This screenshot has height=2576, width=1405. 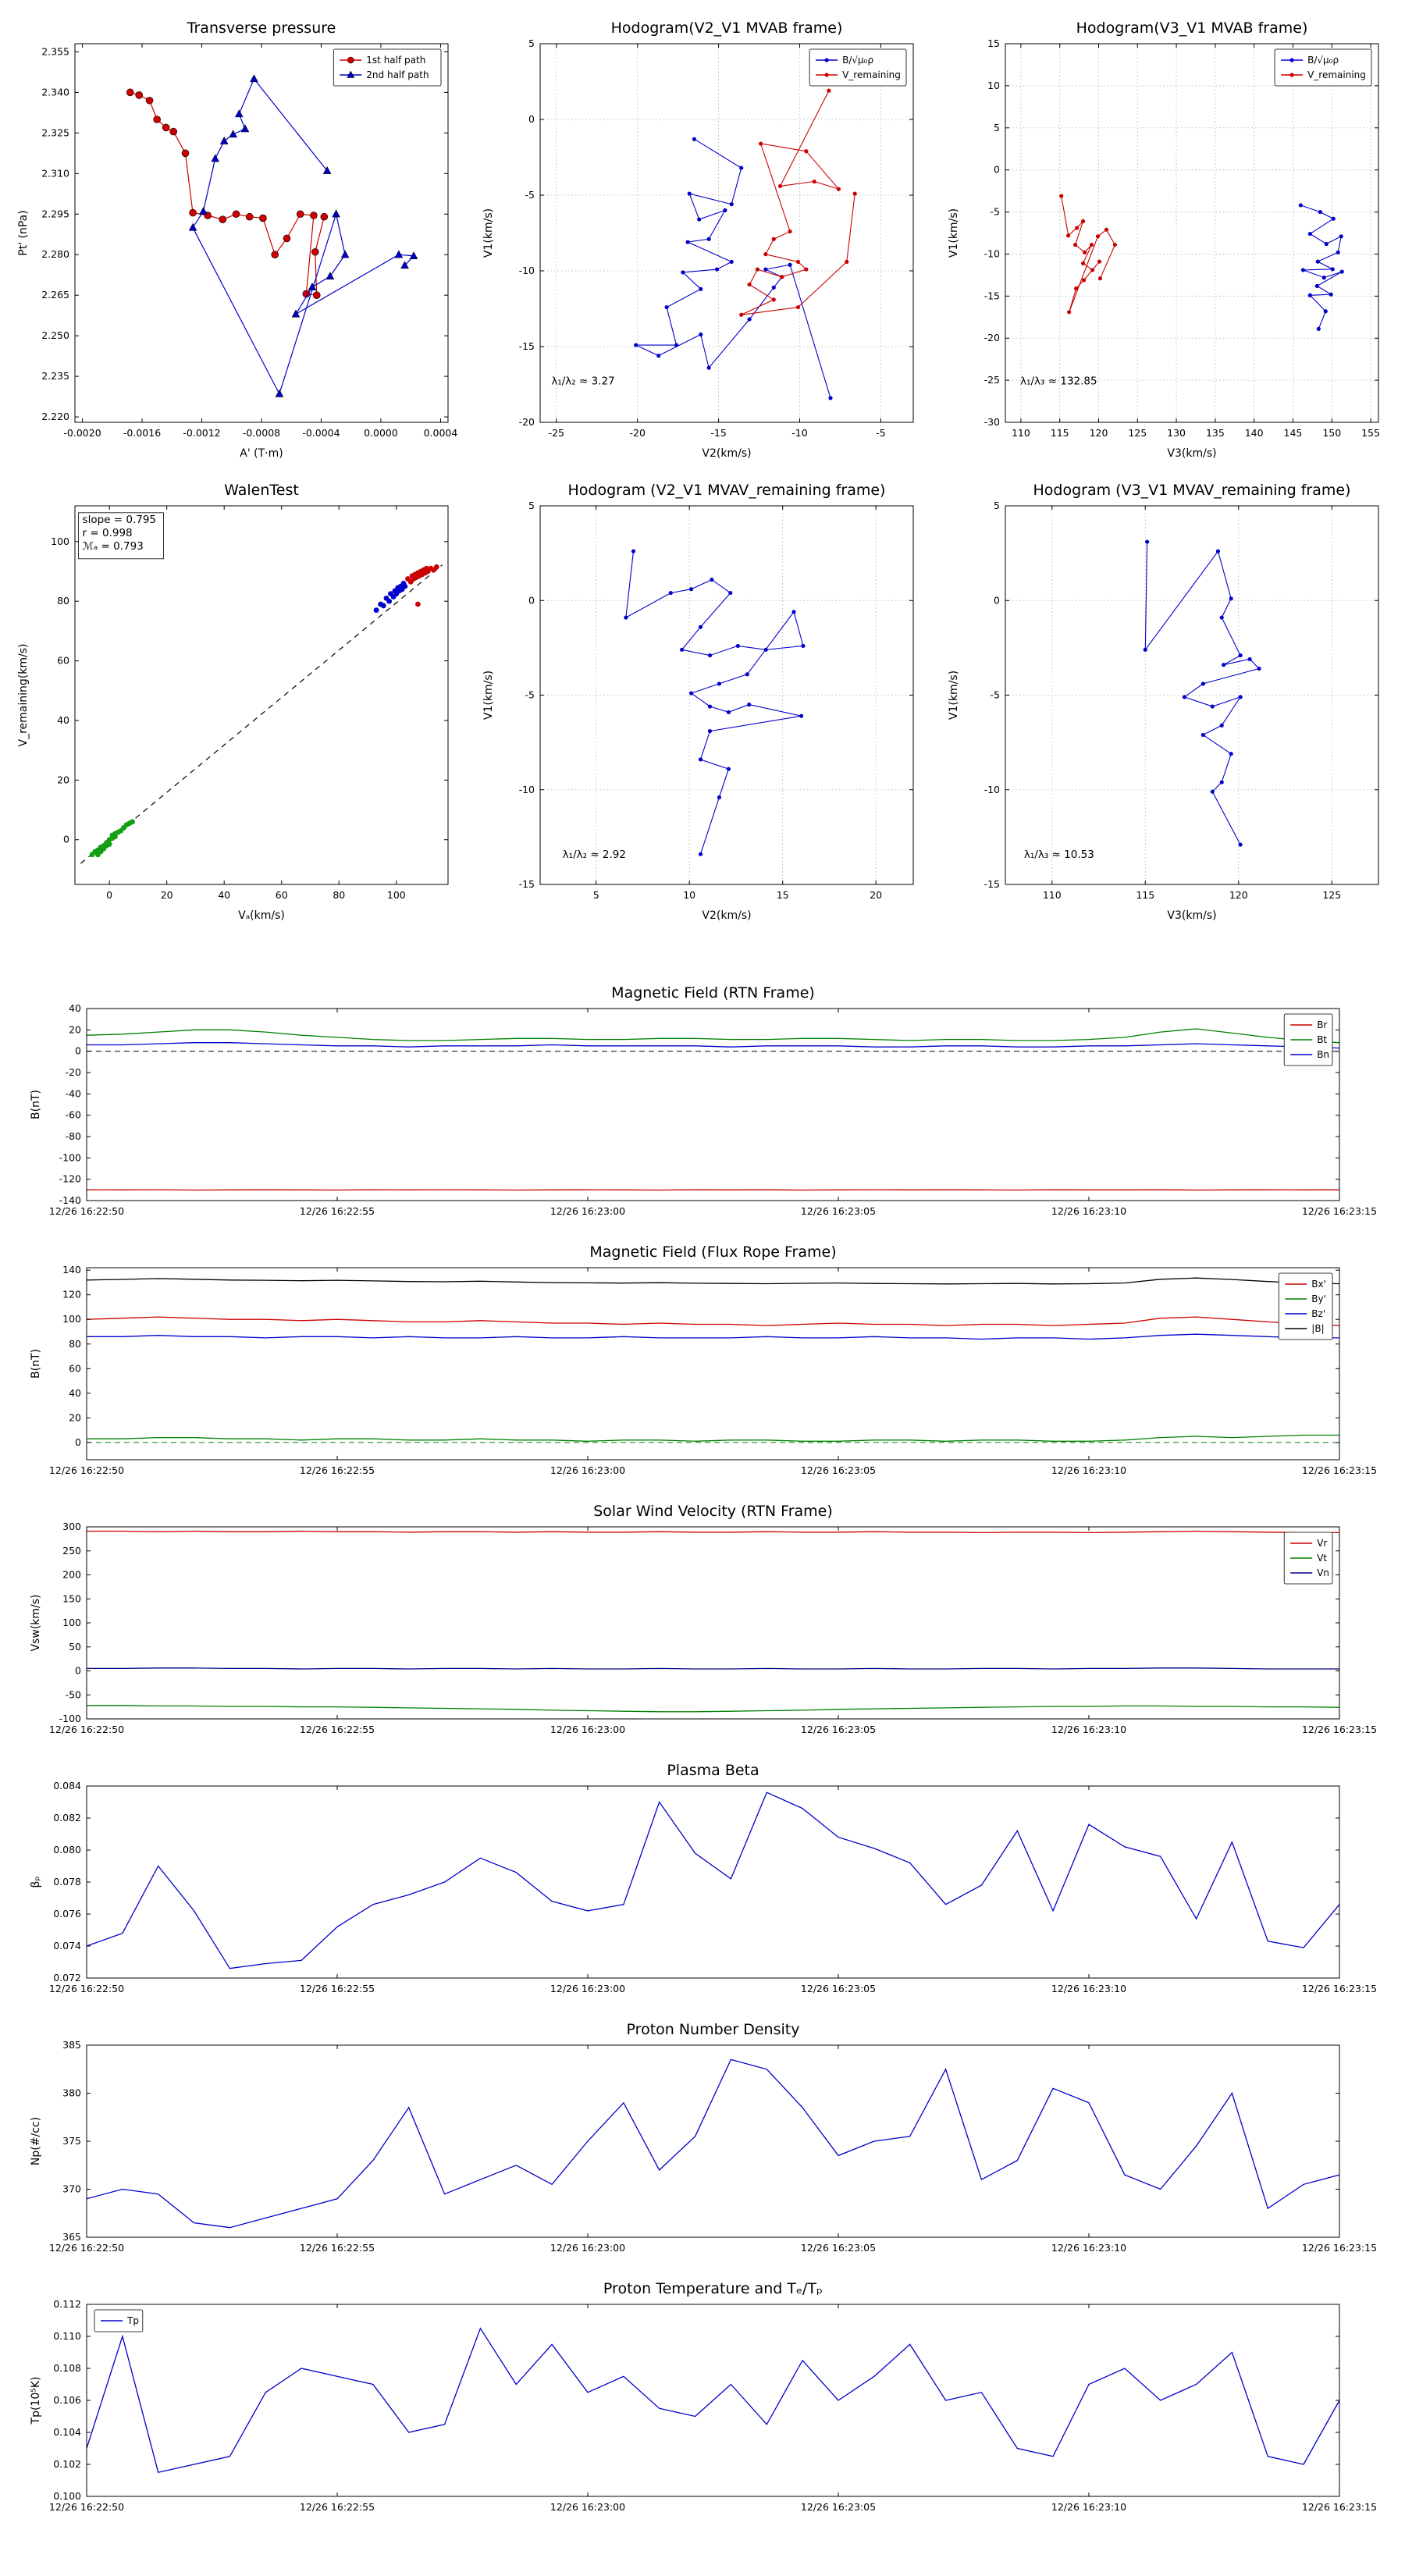 What do you see at coordinates (75, 1647) in the screenshot?
I see `svg-text: 50` at bounding box center [75, 1647].